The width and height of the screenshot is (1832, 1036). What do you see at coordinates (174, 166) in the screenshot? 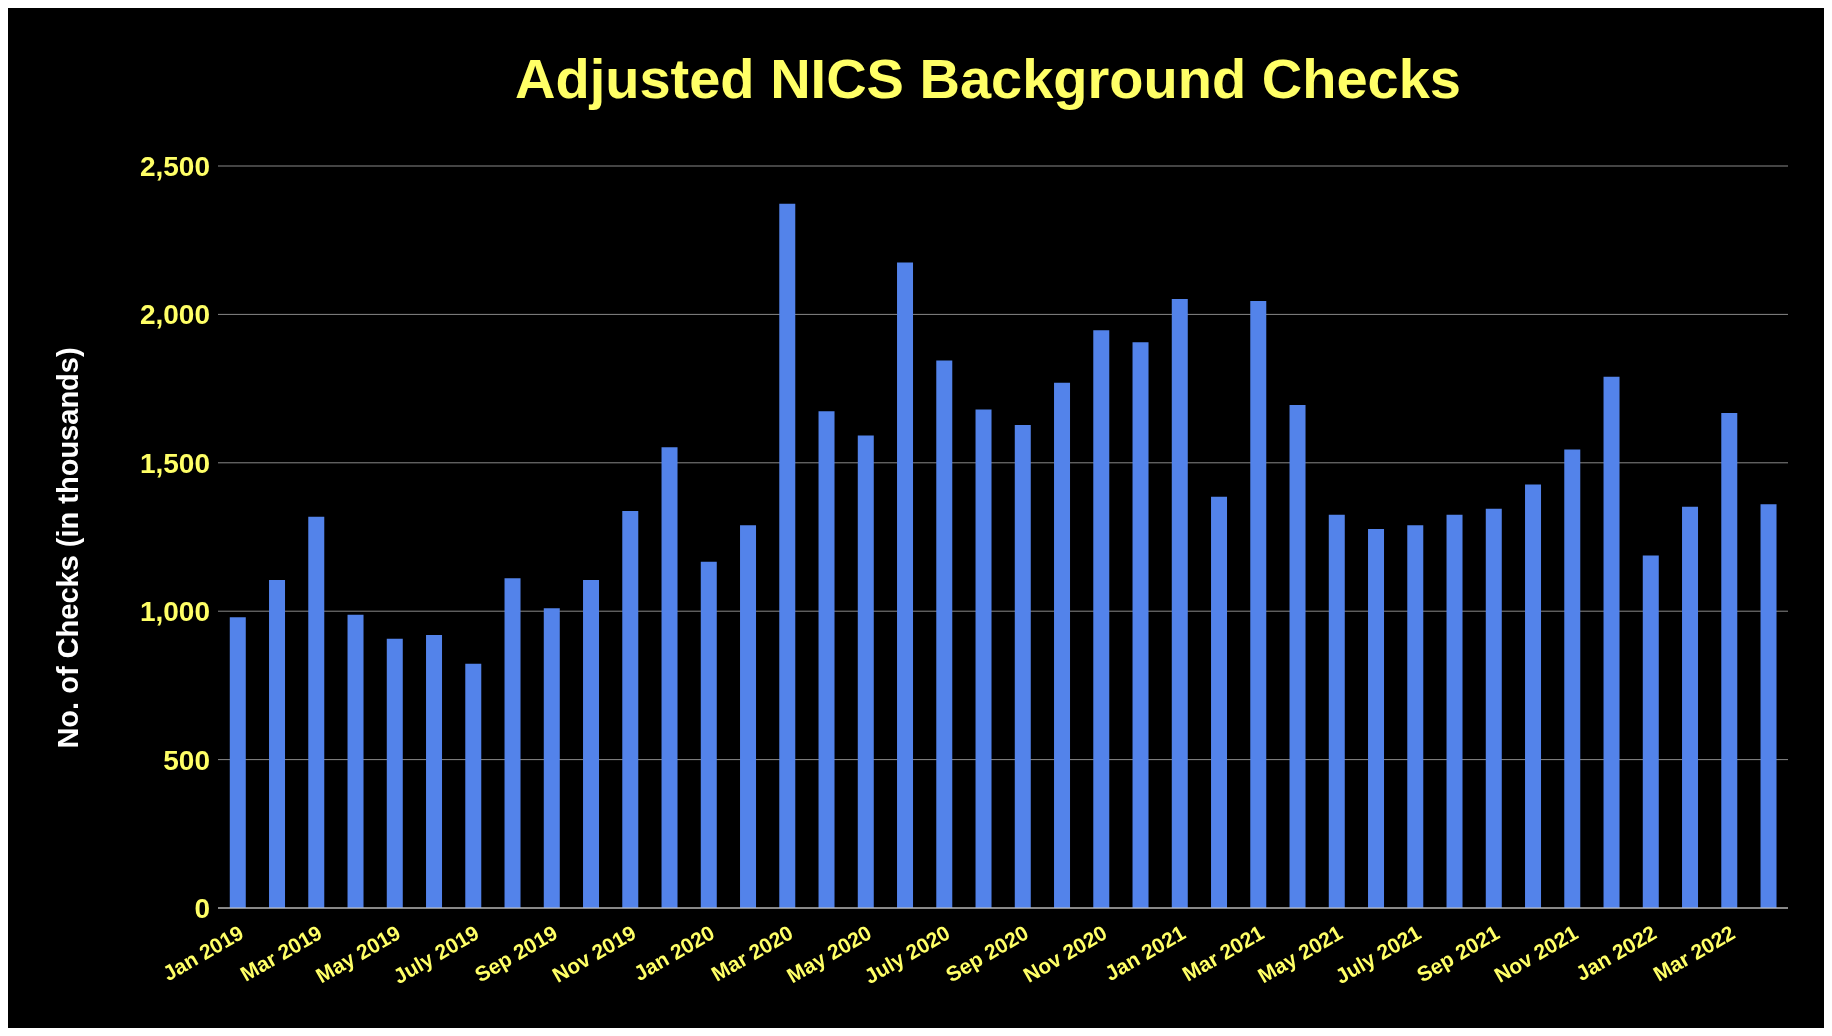
I see `y-tick-label: 2,500` at bounding box center [174, 166].